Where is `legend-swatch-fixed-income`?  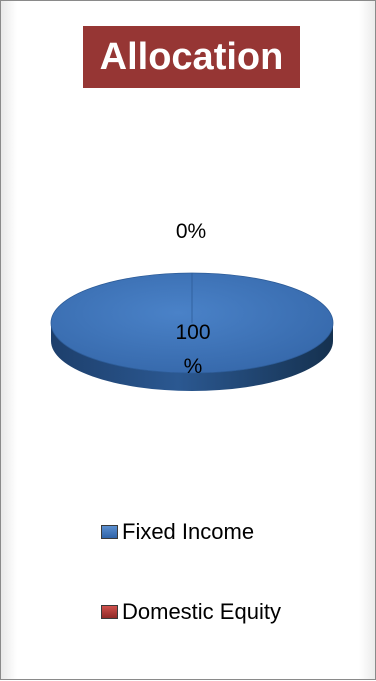 legend-swatch-fixed-income is located at coordinates (109, 532).